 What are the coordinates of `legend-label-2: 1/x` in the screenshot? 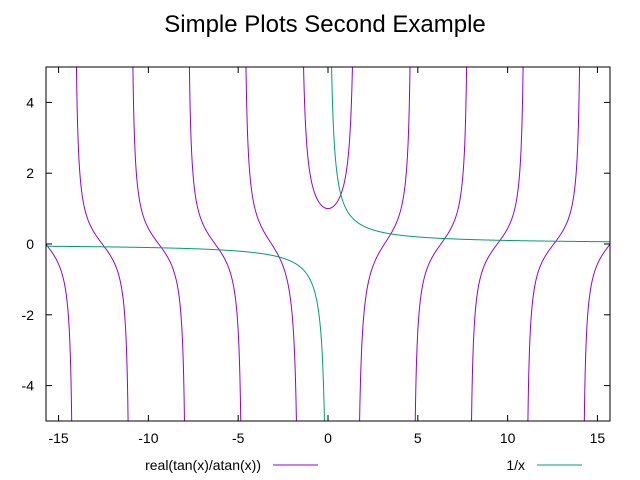 It's located at (515, 465).